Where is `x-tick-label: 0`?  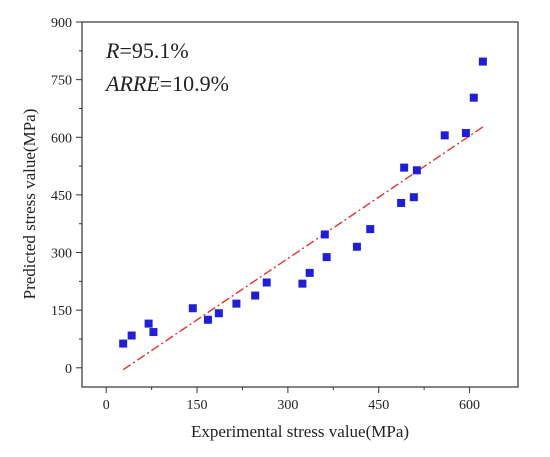
x-tick-label: 0 is located at coordinates (106, 405).